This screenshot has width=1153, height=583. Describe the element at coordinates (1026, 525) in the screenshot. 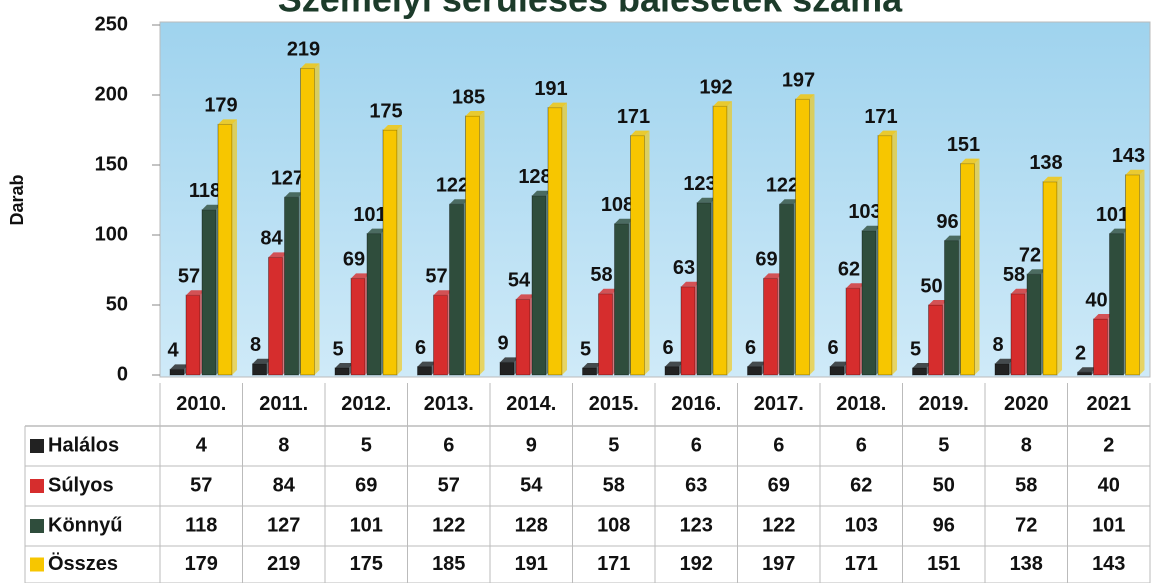

I see `table-cell: 72` at that location.